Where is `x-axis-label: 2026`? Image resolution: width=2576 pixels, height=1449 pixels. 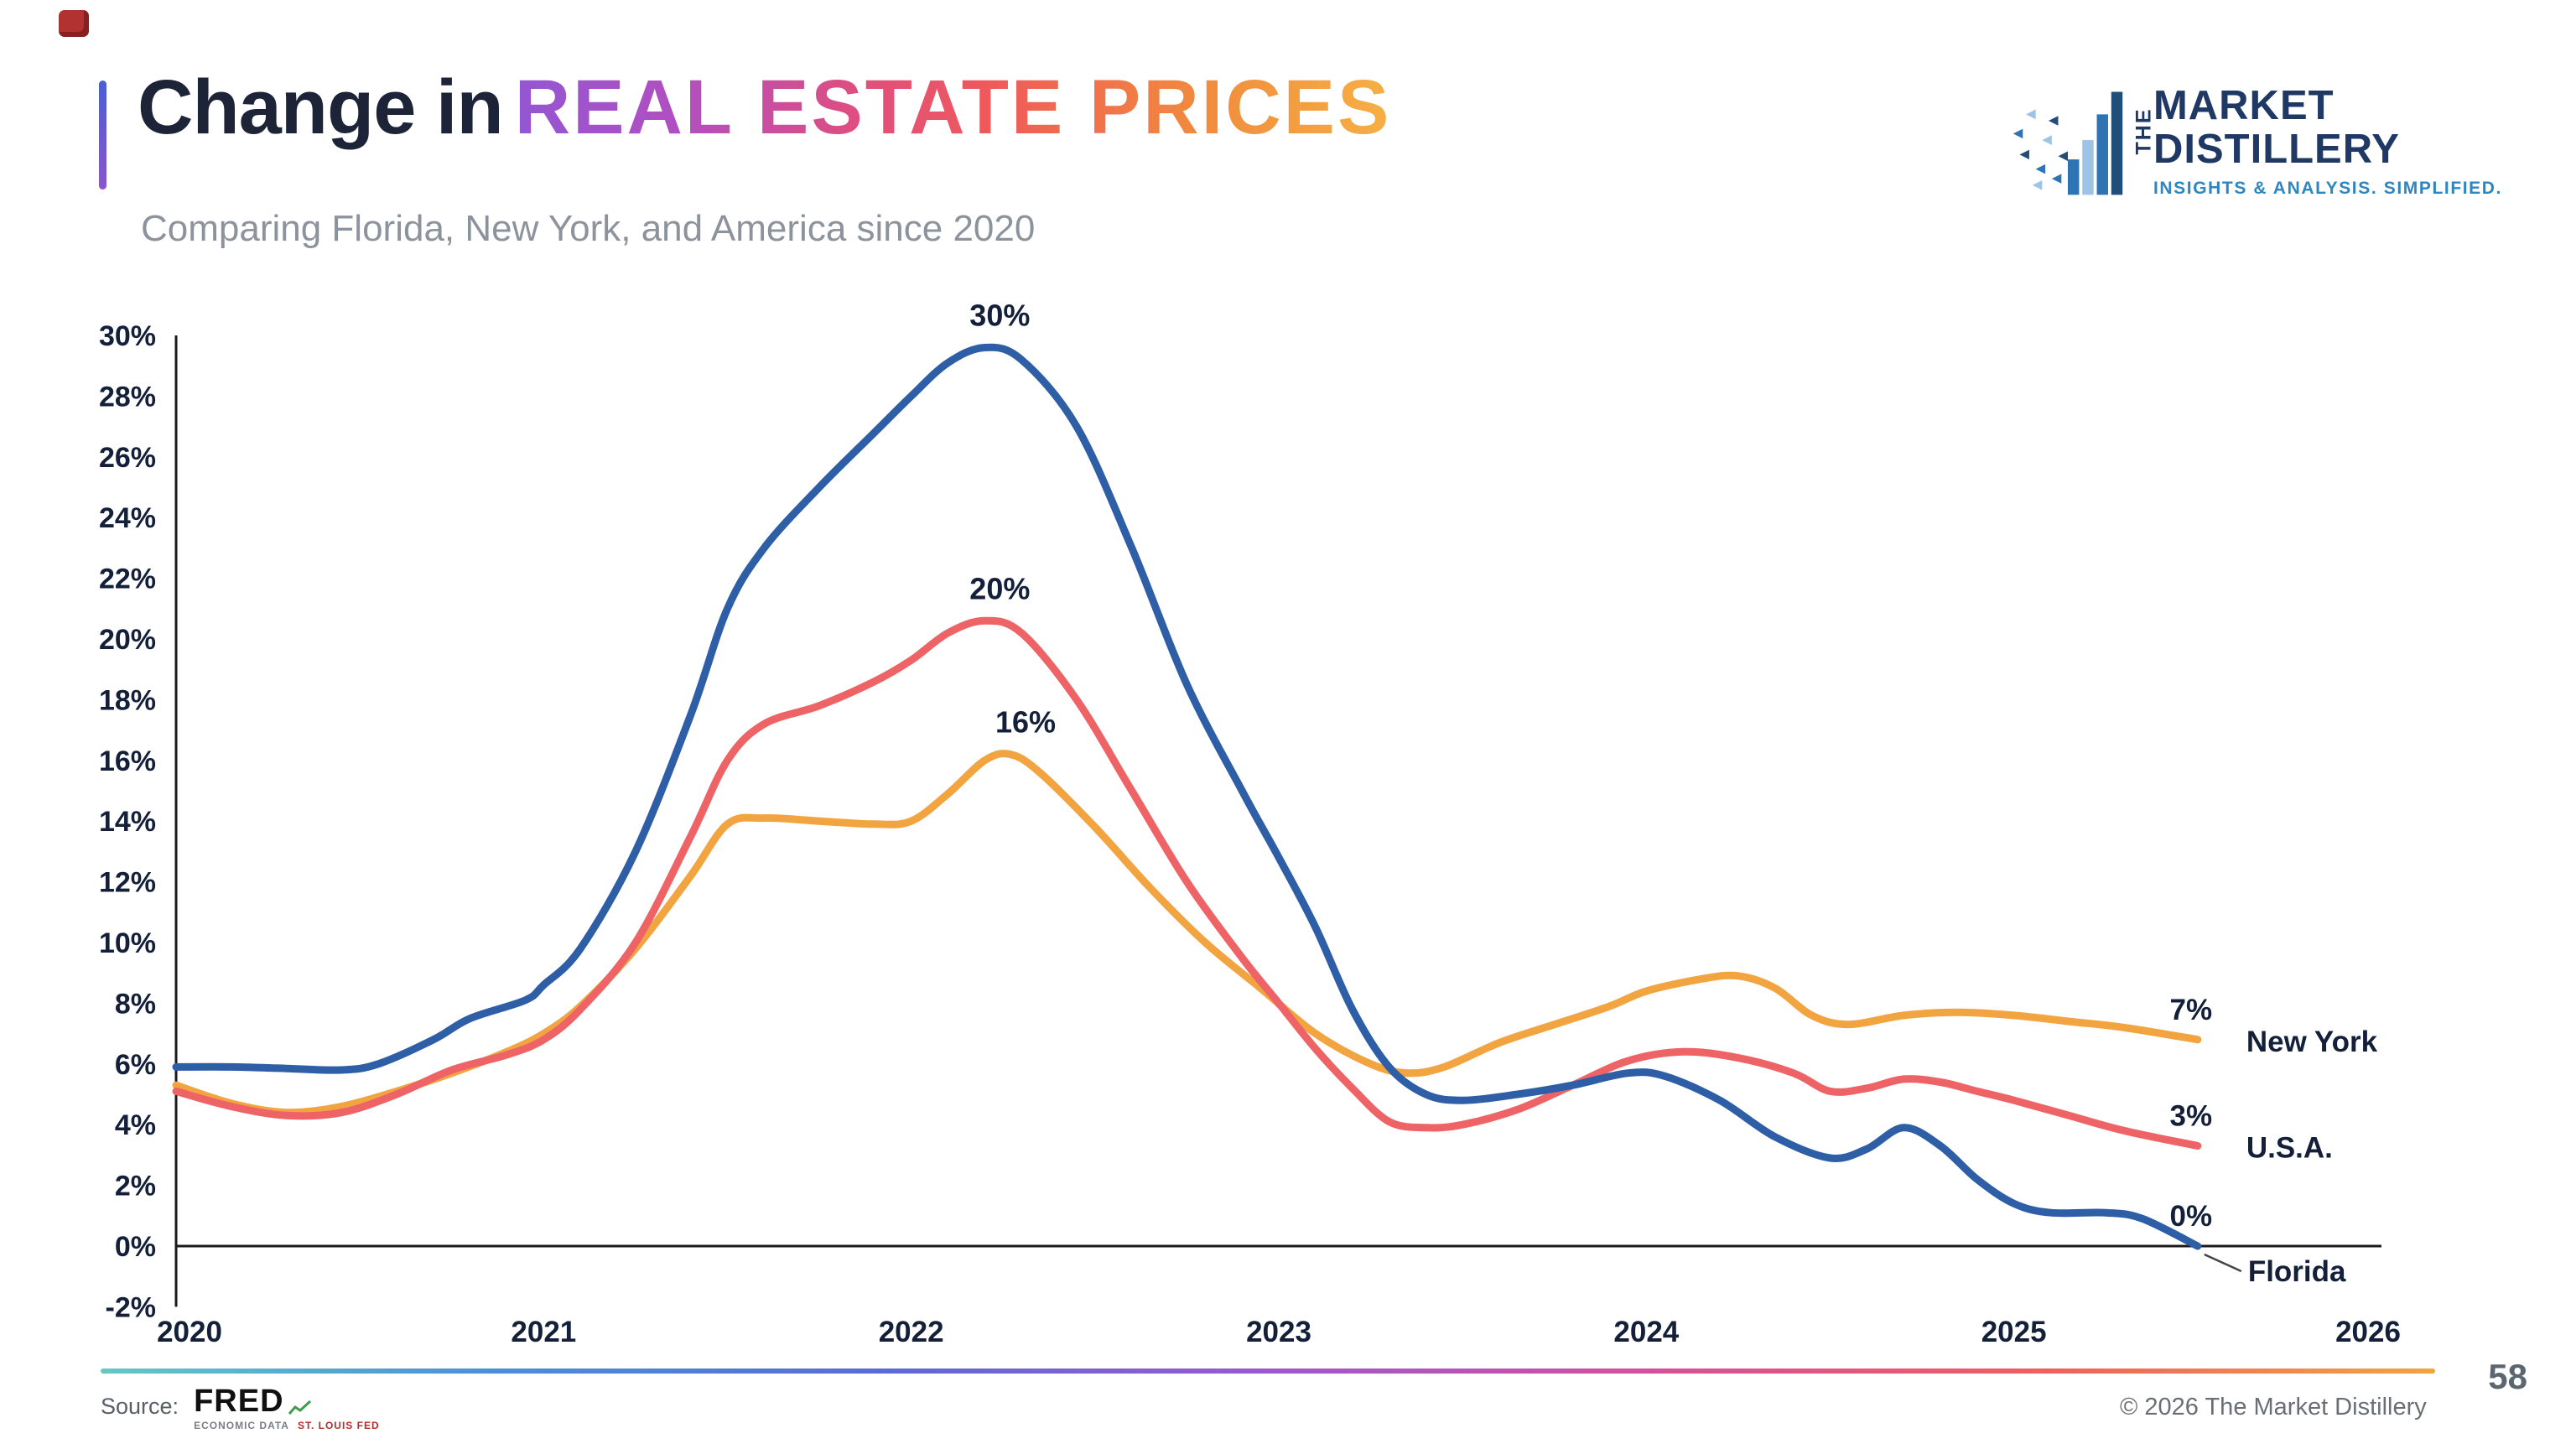
x-axis-label: 2026 is located at coordinates (2368, 1332).